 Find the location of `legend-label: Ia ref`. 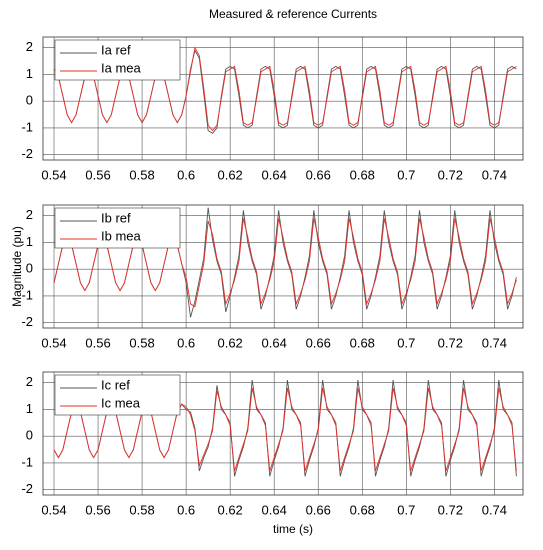

legend-label: Ia ref is located at coordinates (116, 49).